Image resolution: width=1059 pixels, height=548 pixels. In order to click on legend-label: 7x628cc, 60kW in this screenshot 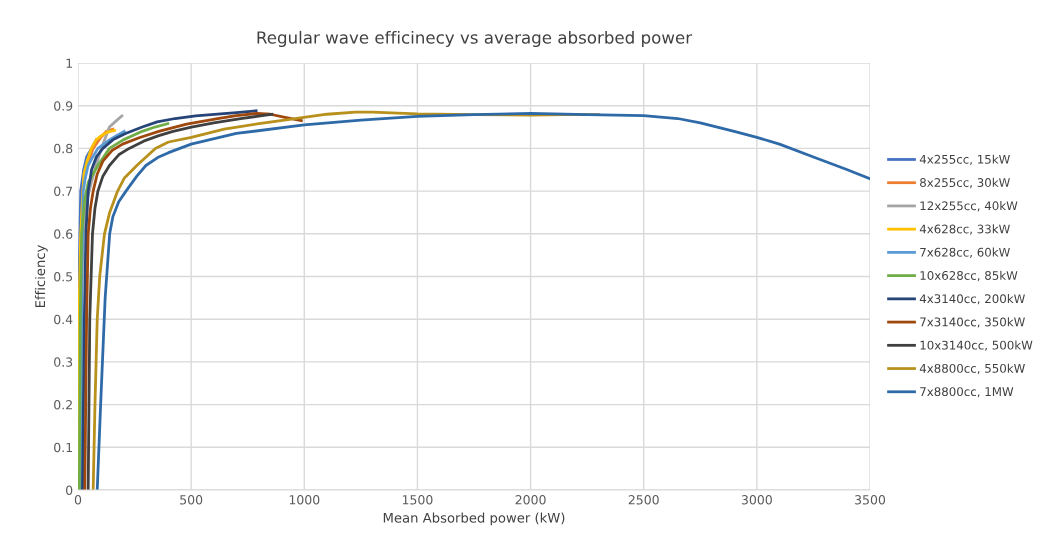, I will do `click(965, 252)`.